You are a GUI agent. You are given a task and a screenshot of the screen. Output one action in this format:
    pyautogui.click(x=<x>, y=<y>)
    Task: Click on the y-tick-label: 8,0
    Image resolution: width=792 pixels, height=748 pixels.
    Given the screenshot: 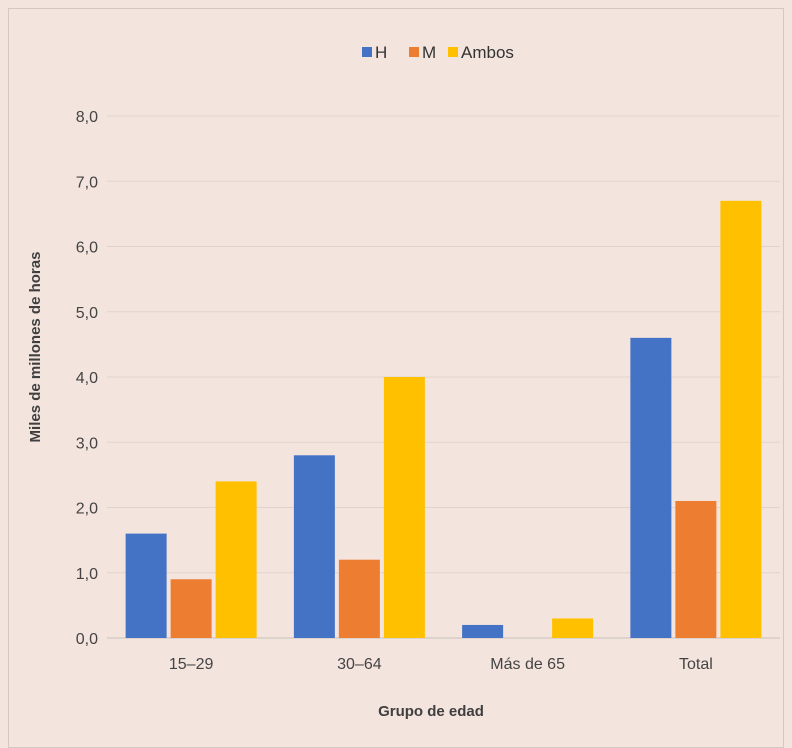 What is the action you would take?
    pyautogui.click(x=87, y=117)
    